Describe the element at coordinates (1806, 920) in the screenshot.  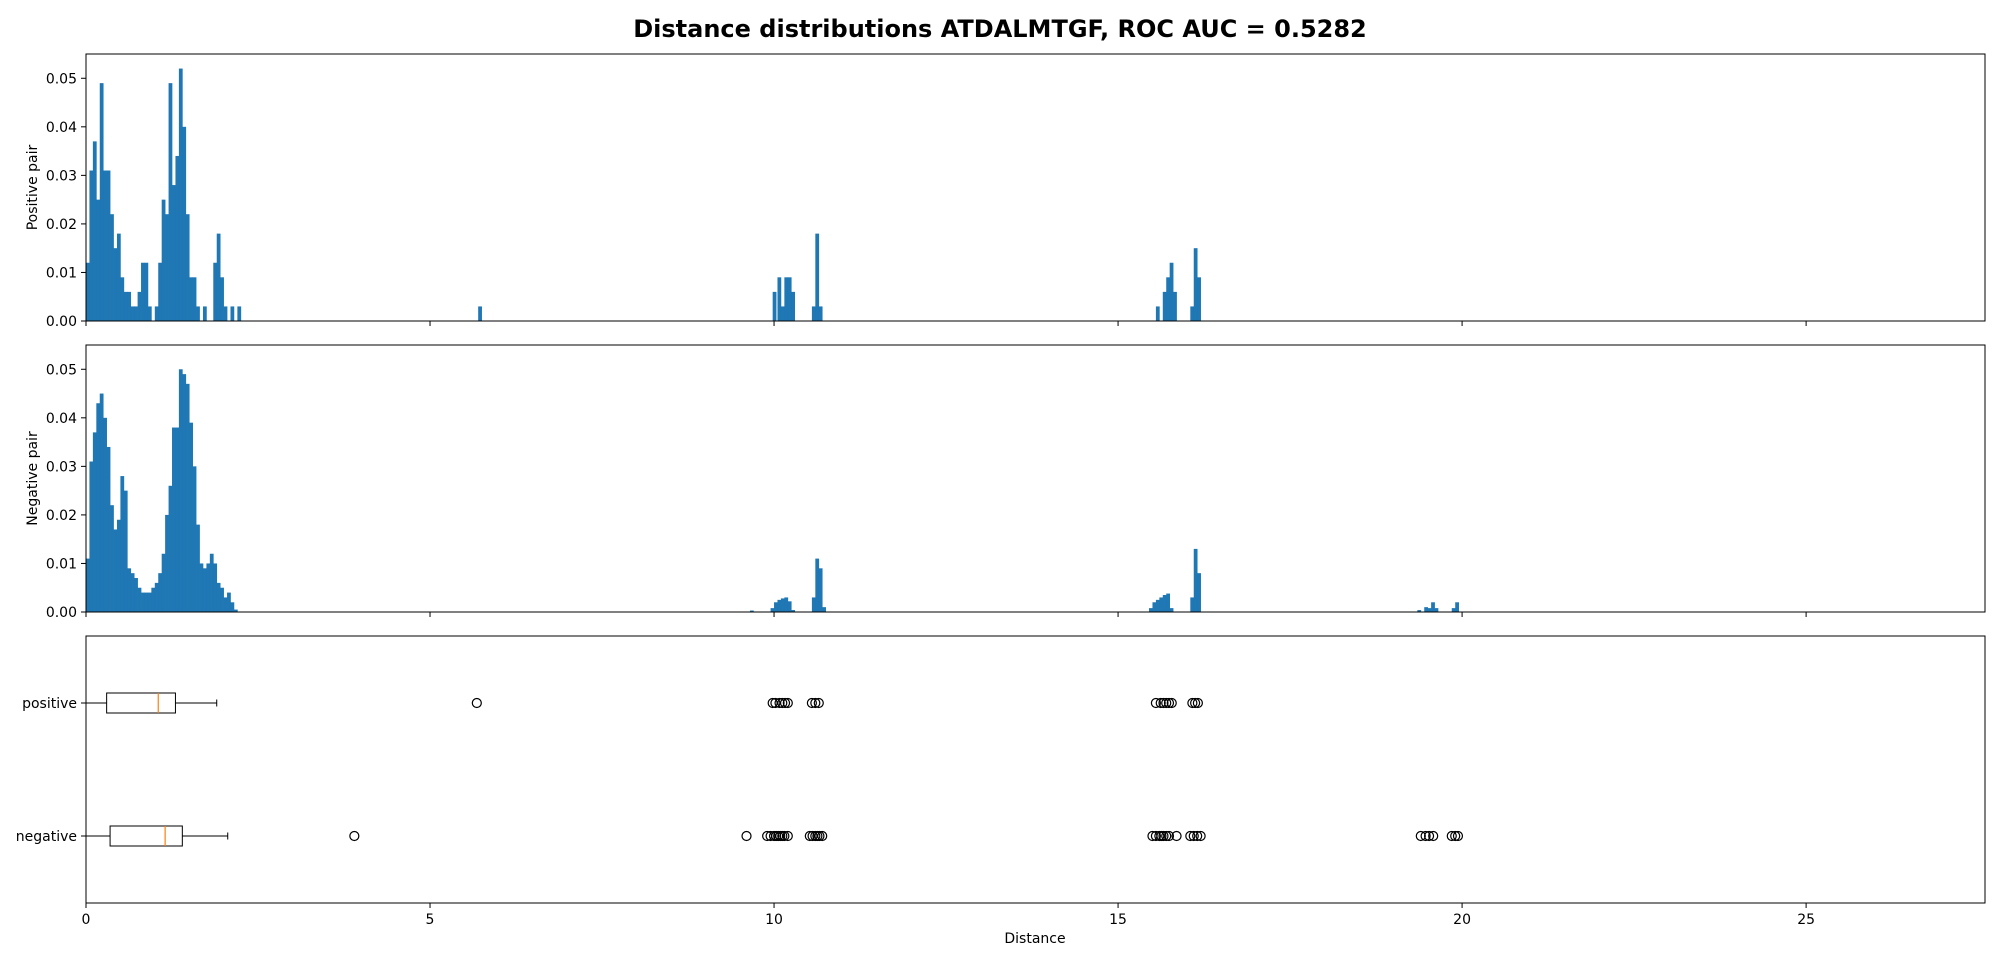
I see `x-tick-label: 25` at that location.